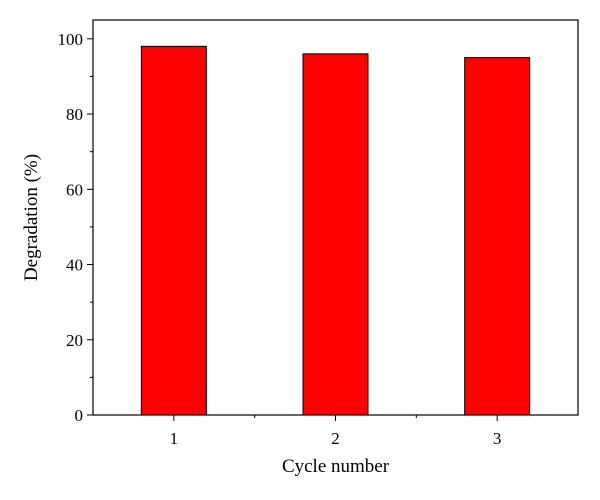 The height and width of the screenshot is (500, 600). What do you see at coordinates (71, 39) in the screenshot?
I see `y-tick-label: 100` at bounding box center [71, 39].